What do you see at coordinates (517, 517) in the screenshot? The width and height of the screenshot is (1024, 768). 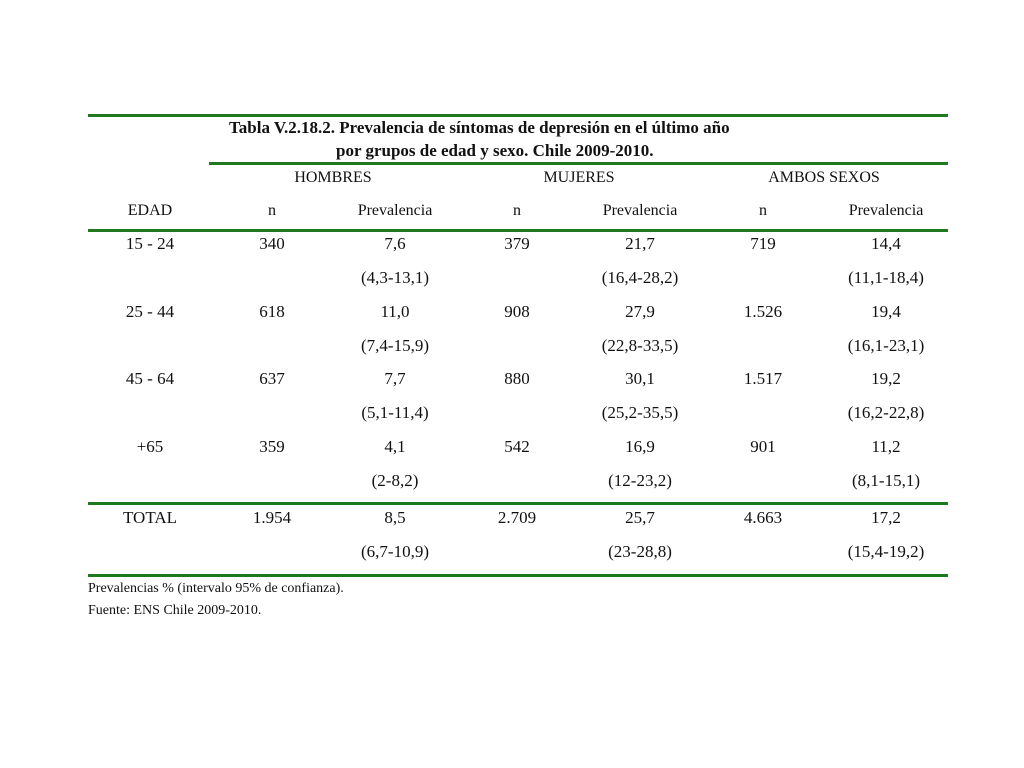 I see `total-m-n: 2.709` at bounding box center [517, 517].